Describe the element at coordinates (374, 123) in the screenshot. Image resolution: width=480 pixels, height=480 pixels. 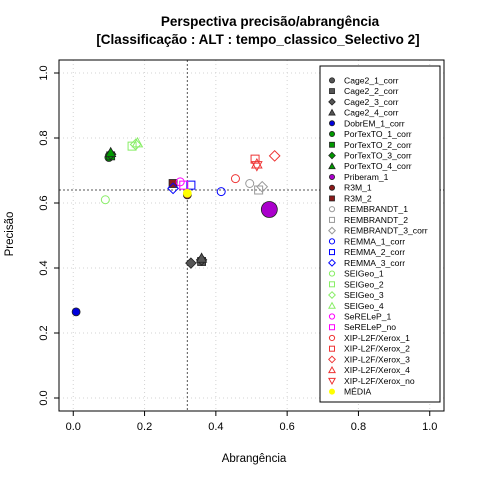
I see `legend-label: DobrEM_1_corr` at that location.